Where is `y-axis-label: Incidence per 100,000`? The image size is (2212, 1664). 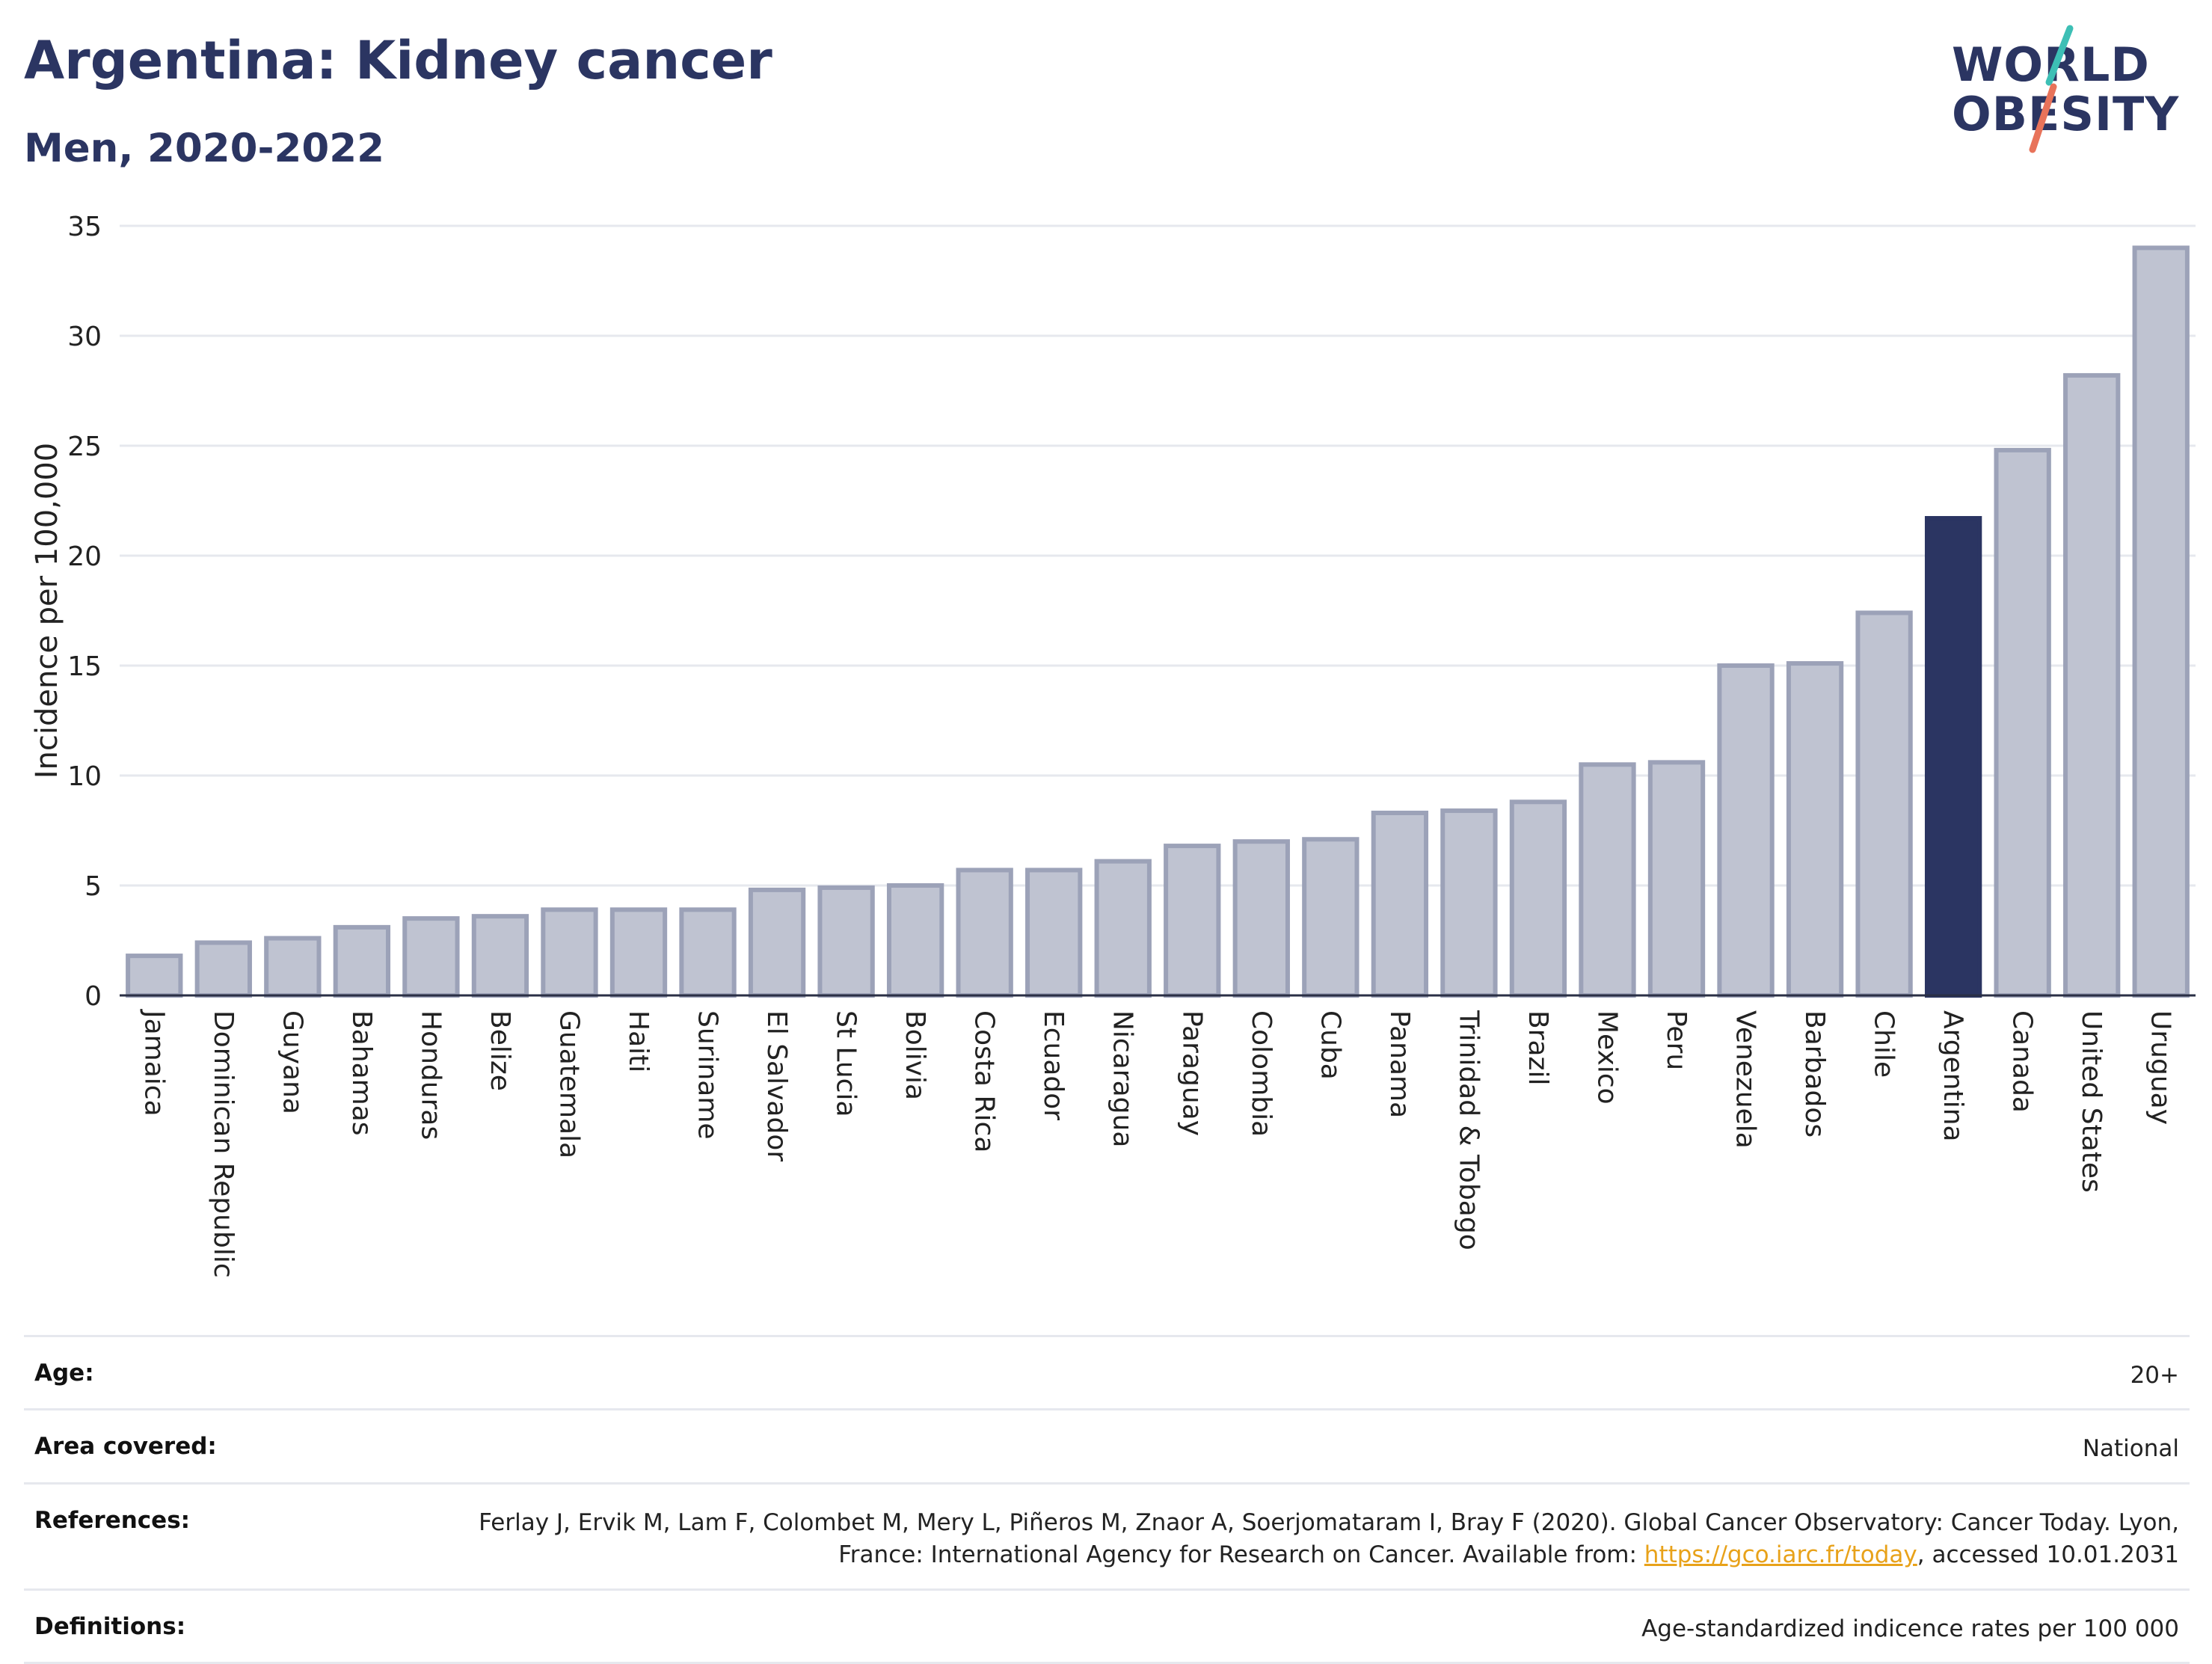 y-axis-label: Incidence per 100,000 is located at coordinates (47, 611).